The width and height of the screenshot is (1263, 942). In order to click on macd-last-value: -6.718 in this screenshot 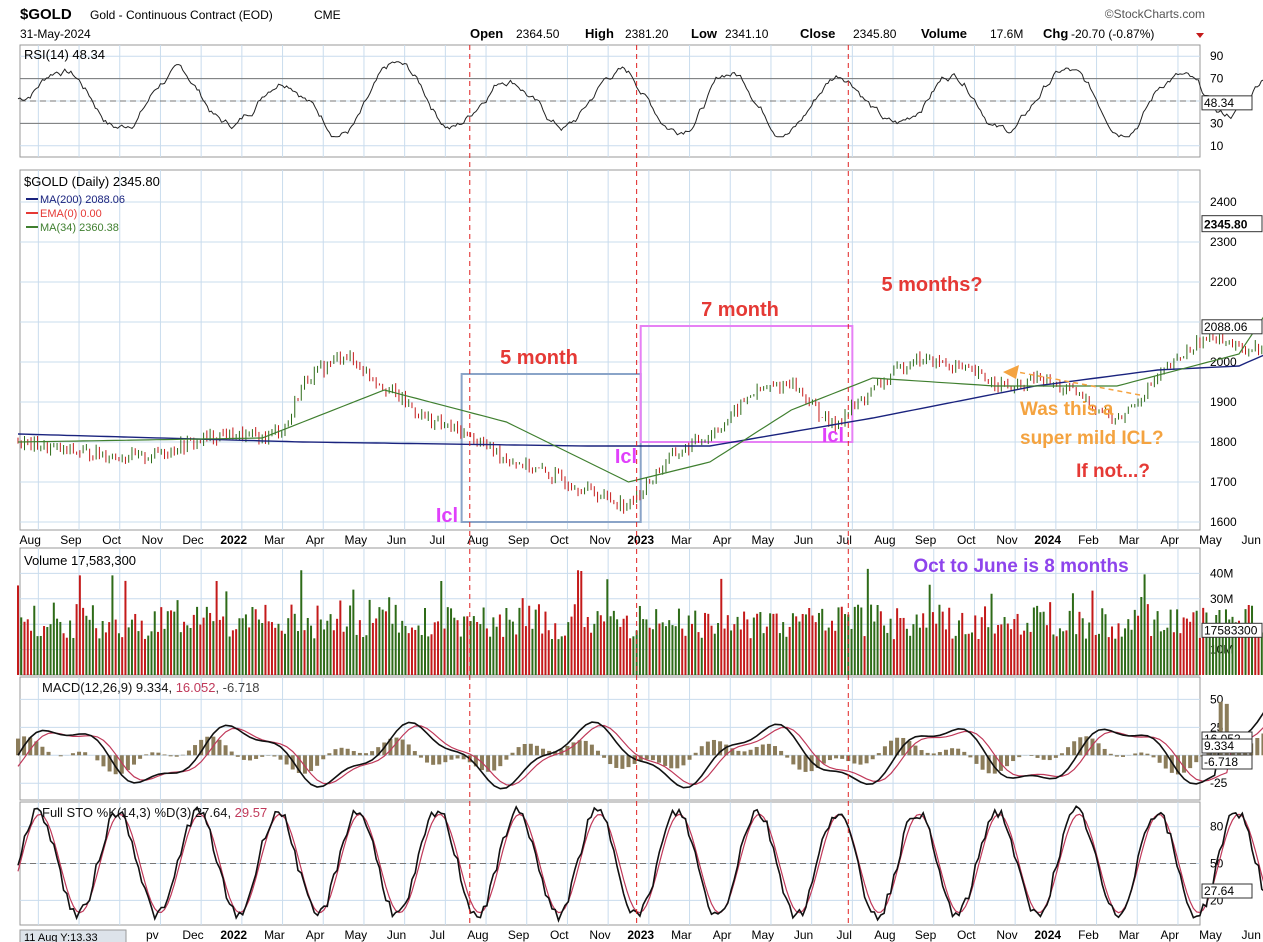, I will do `click(1221, 762)`.